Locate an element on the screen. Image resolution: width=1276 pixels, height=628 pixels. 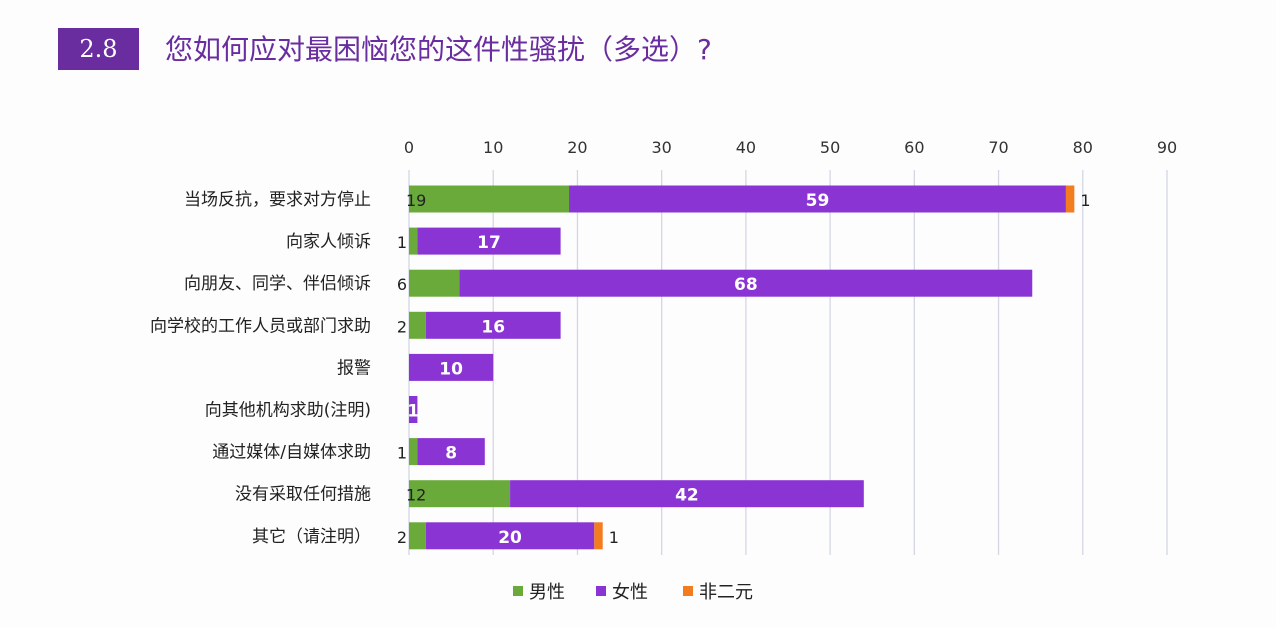
x-tick-label: 30 is located at coordinates (661, 147).